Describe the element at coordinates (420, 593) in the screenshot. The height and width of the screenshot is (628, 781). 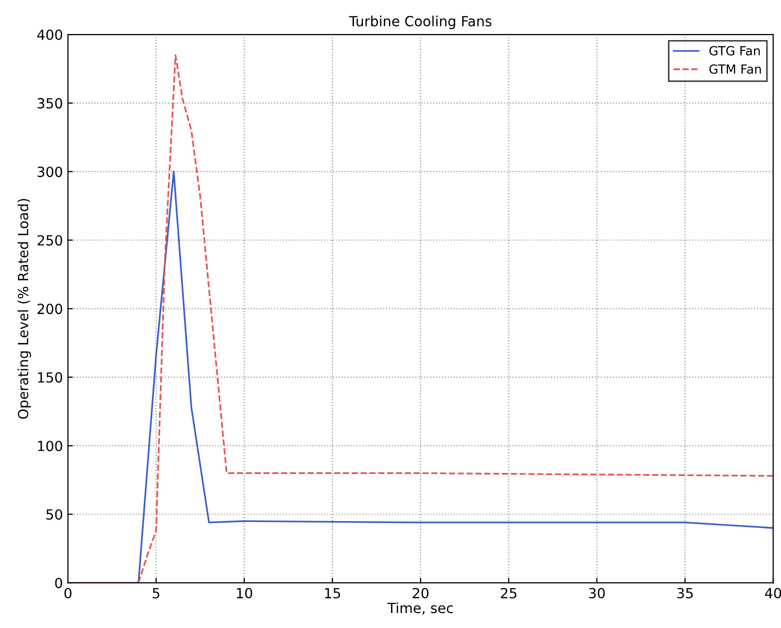
I see `x-tick-label: 20` at that location.